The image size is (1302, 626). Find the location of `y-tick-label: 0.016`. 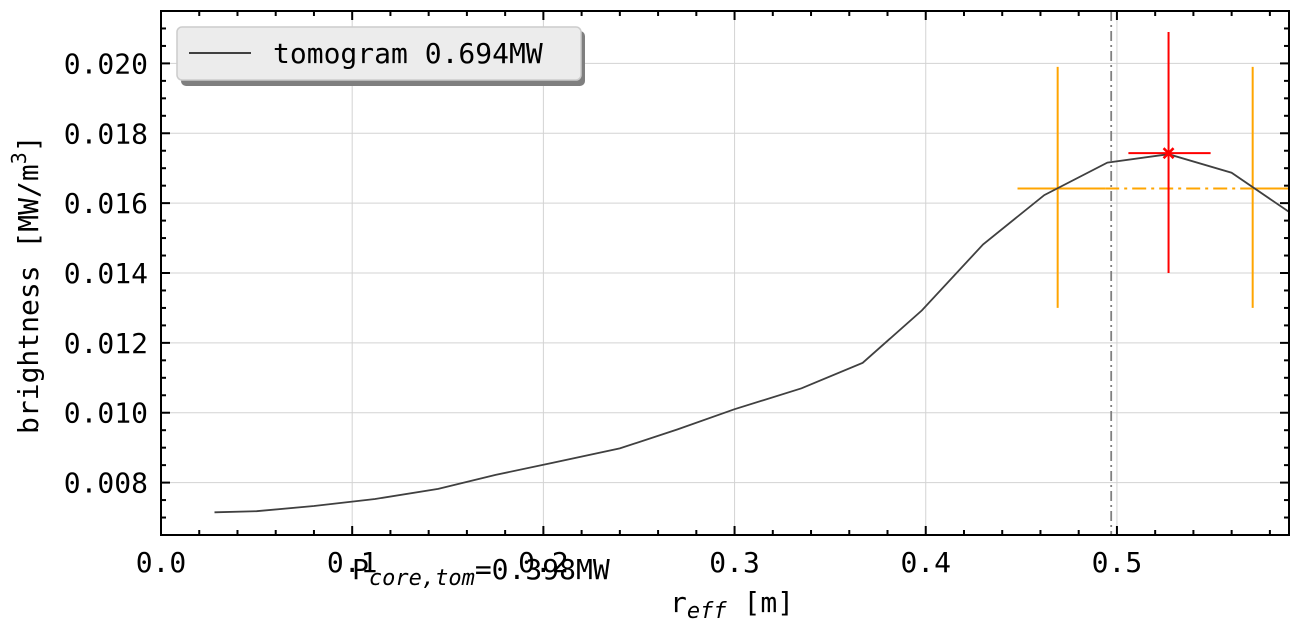

y-tick-label: 0.016 is located at coordinates (106, 203).